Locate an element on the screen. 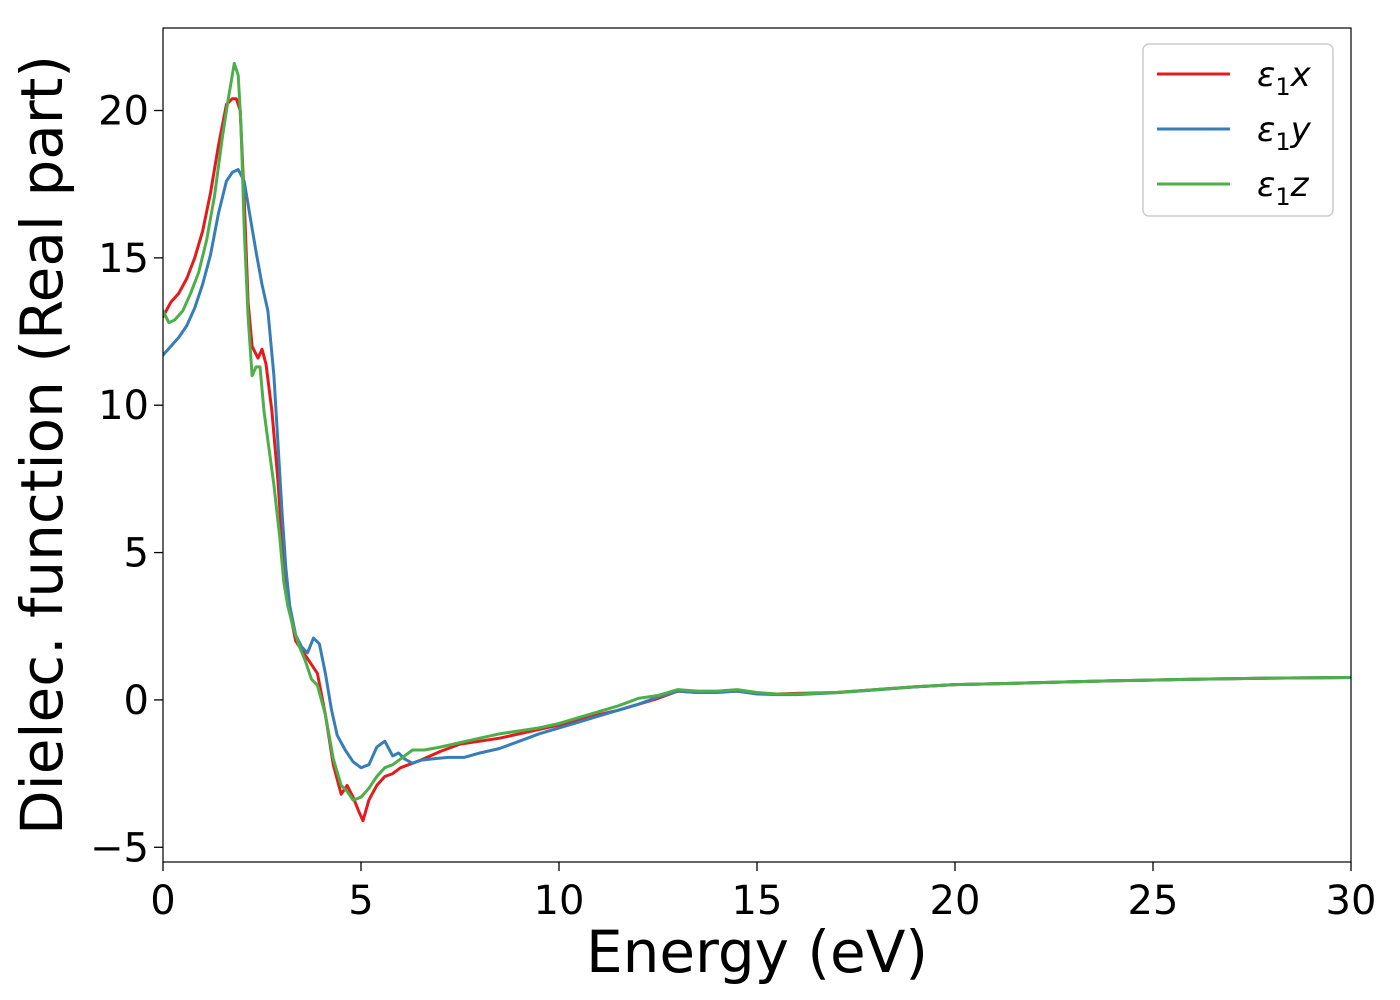 The image size is (1400, 1000). x-tick-label: 0 is located at coordinates (162, 901).